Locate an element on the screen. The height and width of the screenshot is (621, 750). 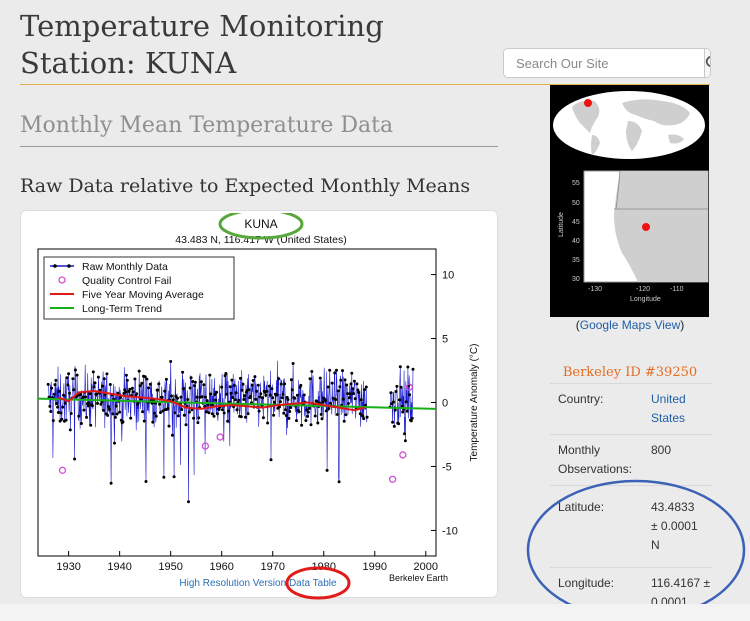
search-input is located at coordinates (604, 63).